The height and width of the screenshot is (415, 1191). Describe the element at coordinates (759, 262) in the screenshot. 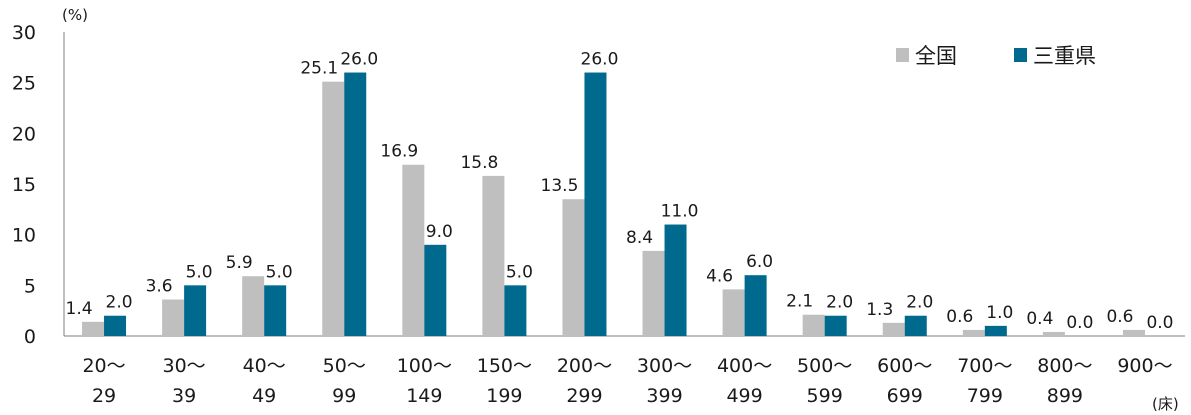

I see `data-label-mie: 6.0` at that location.